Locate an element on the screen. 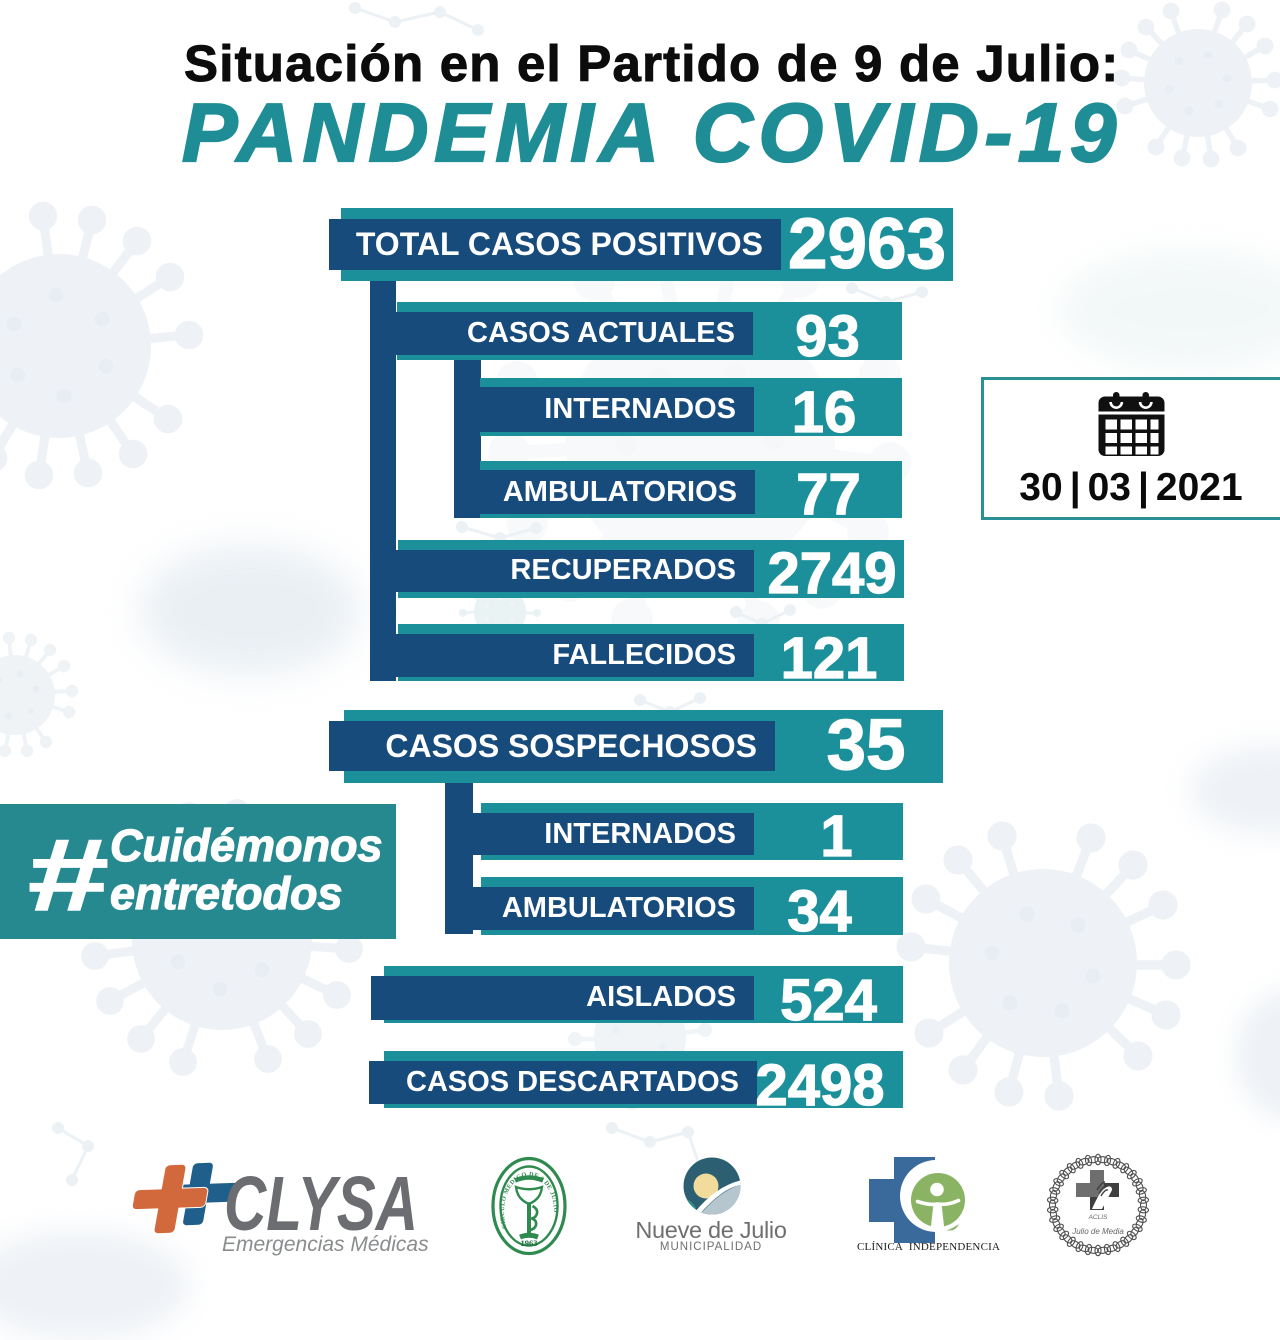  svg-text: ACLIS is located at coordinates (1098, 1217).